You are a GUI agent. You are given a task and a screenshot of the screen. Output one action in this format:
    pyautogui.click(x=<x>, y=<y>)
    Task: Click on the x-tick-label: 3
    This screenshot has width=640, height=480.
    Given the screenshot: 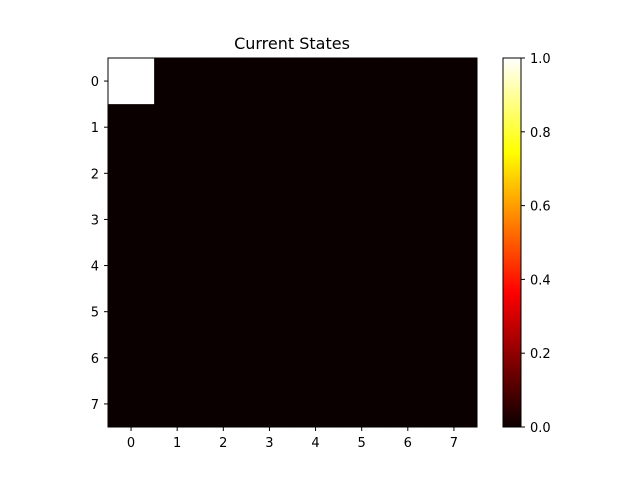 What is the action you would take?
    pyautogui.click(x=269, y=443)
    